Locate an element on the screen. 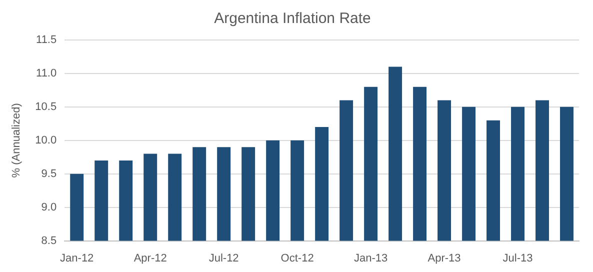  x-tick-label: Jul-12 is located at coordinates (223, 258).